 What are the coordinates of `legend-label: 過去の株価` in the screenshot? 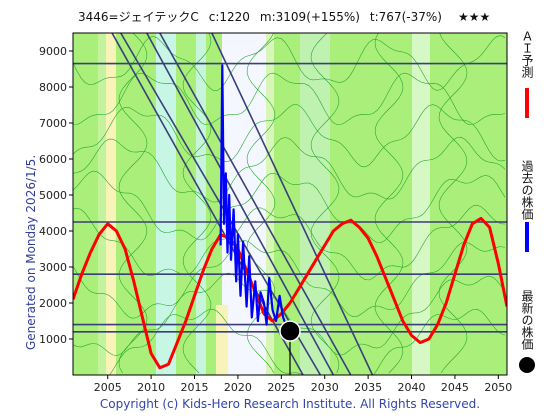 It's located at (527, 190).